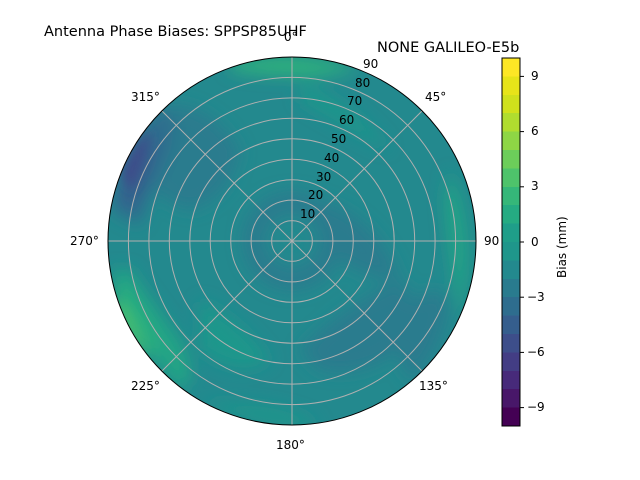 The width and height of the screenshot is (640, 480). I want to click on angle-label-90: 90, so click(492, 241).